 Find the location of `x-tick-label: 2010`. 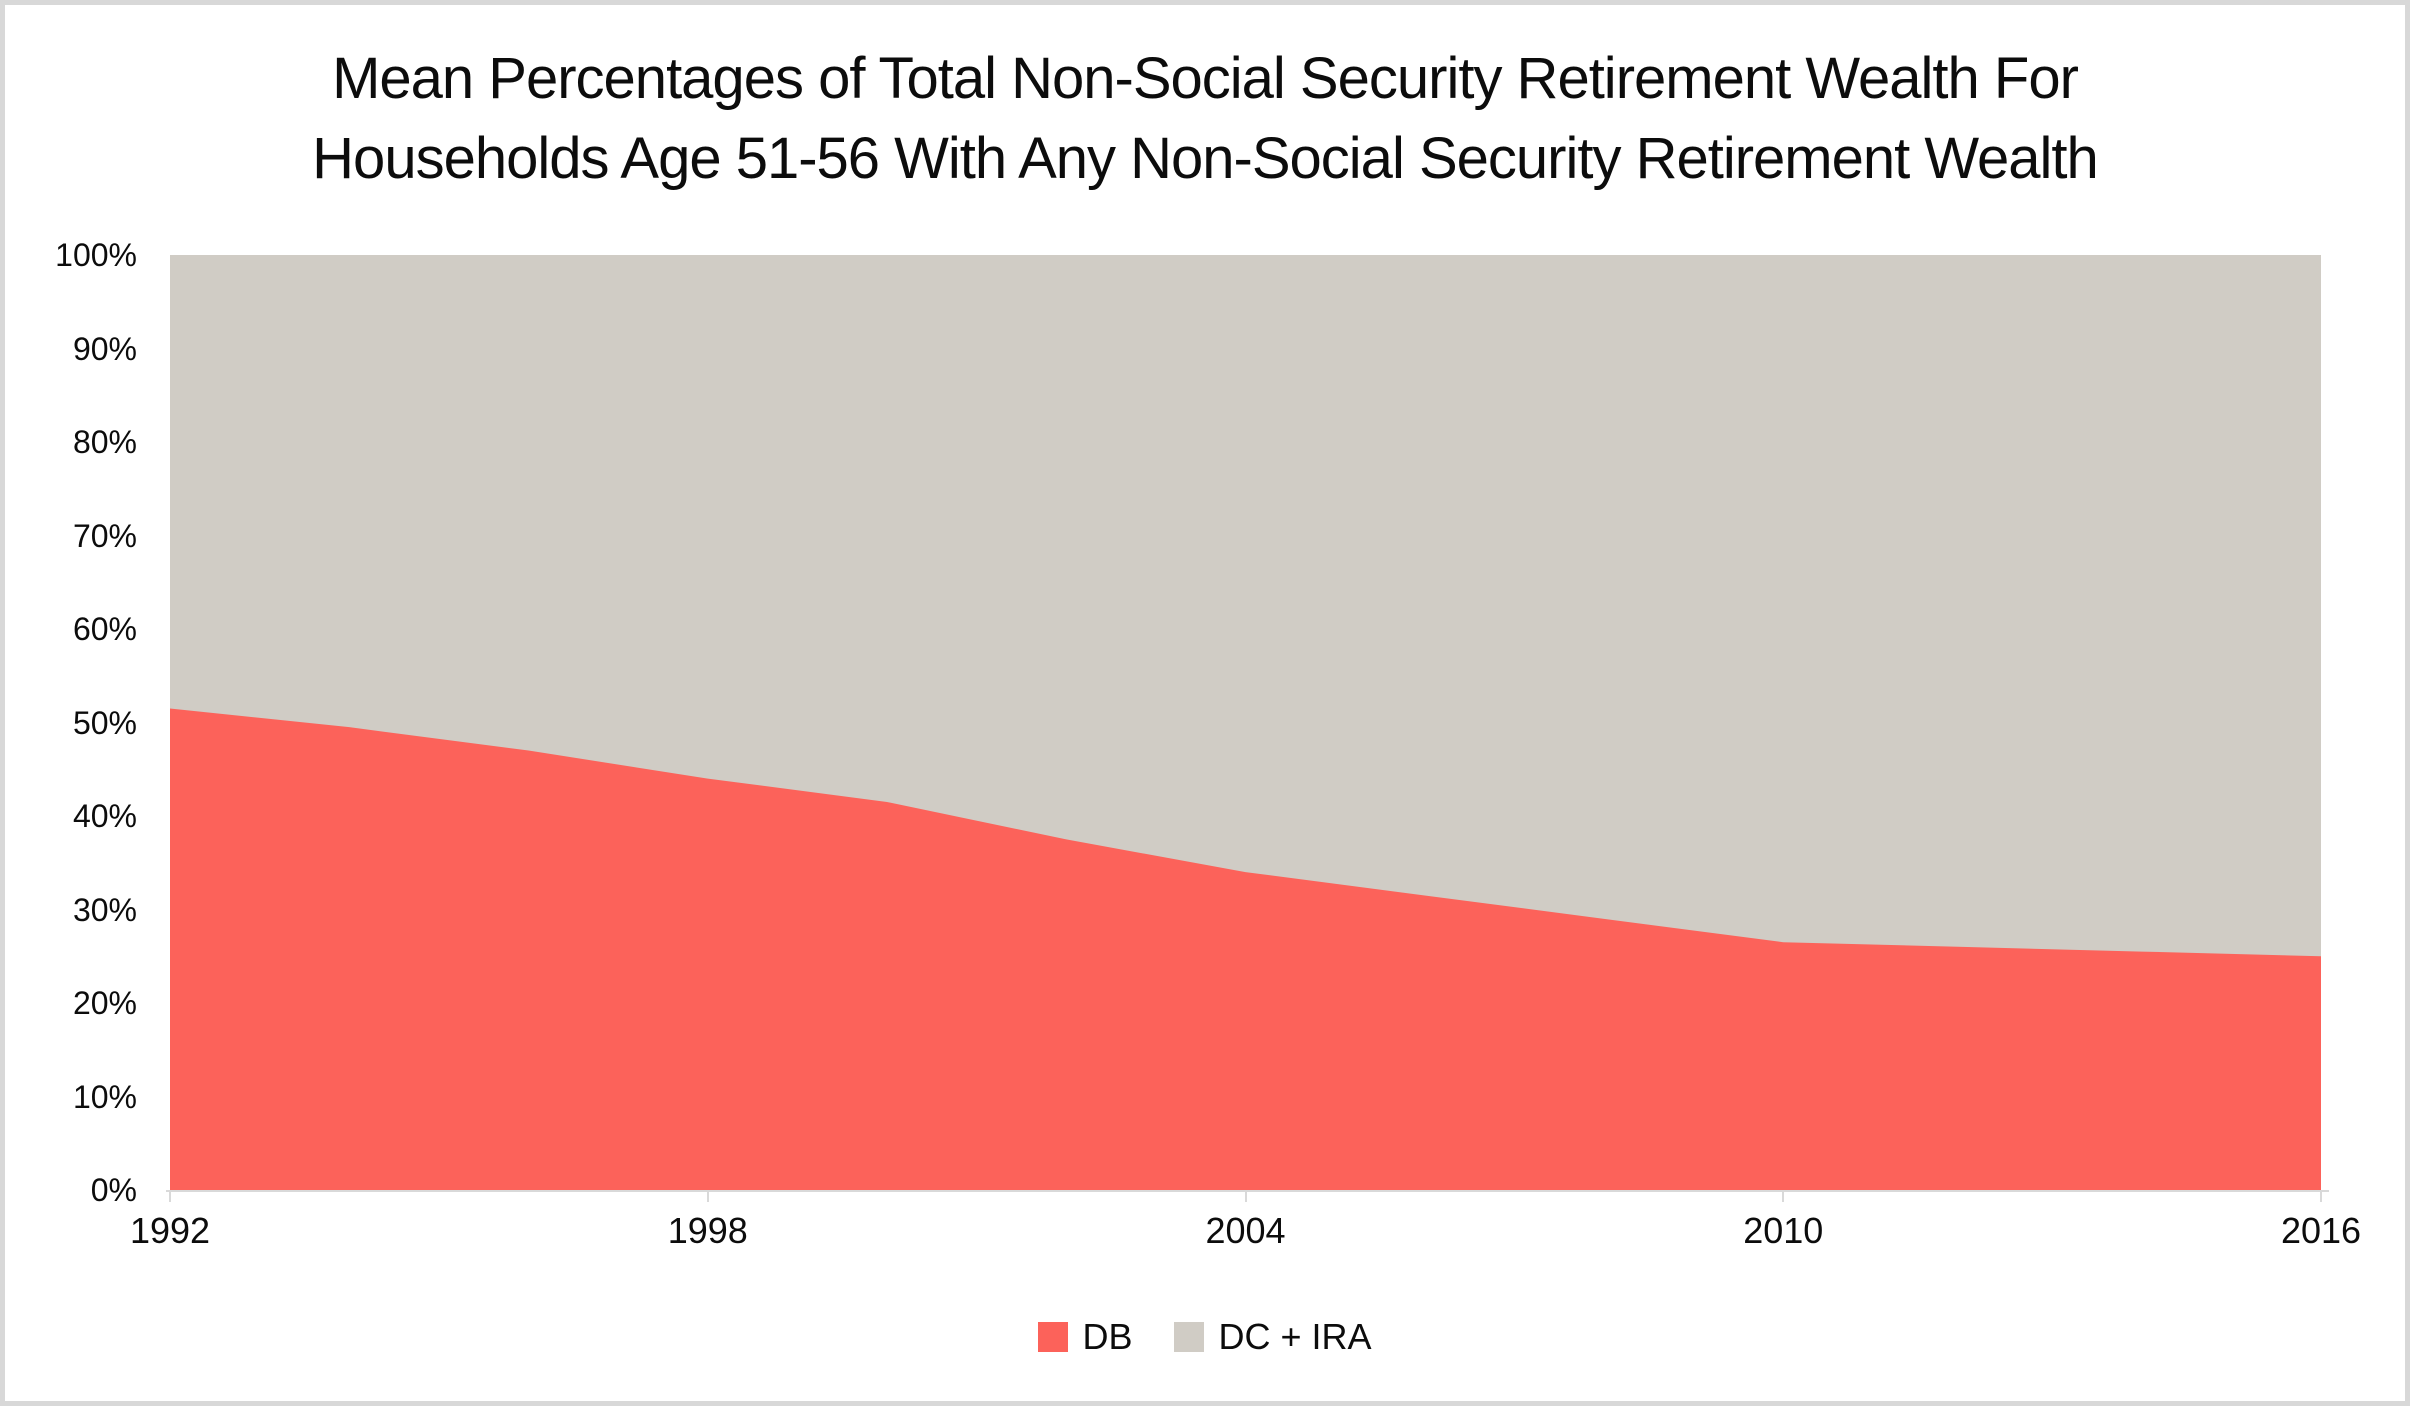

x-tick-label: 2010 is located at coordinates (1783, 1230).